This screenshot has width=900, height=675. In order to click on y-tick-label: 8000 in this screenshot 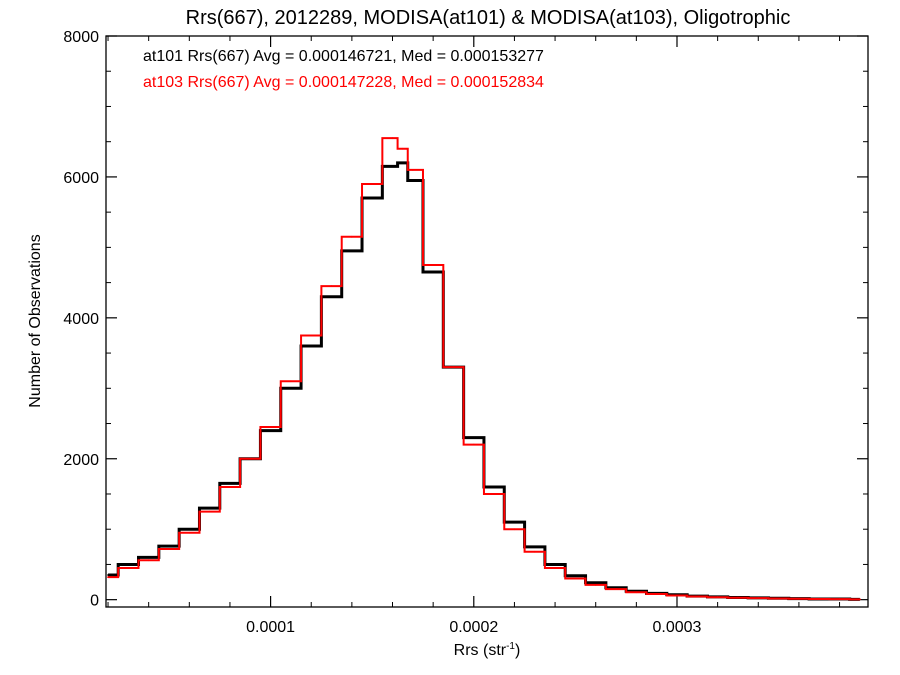, I will do `click(81, 37)`.